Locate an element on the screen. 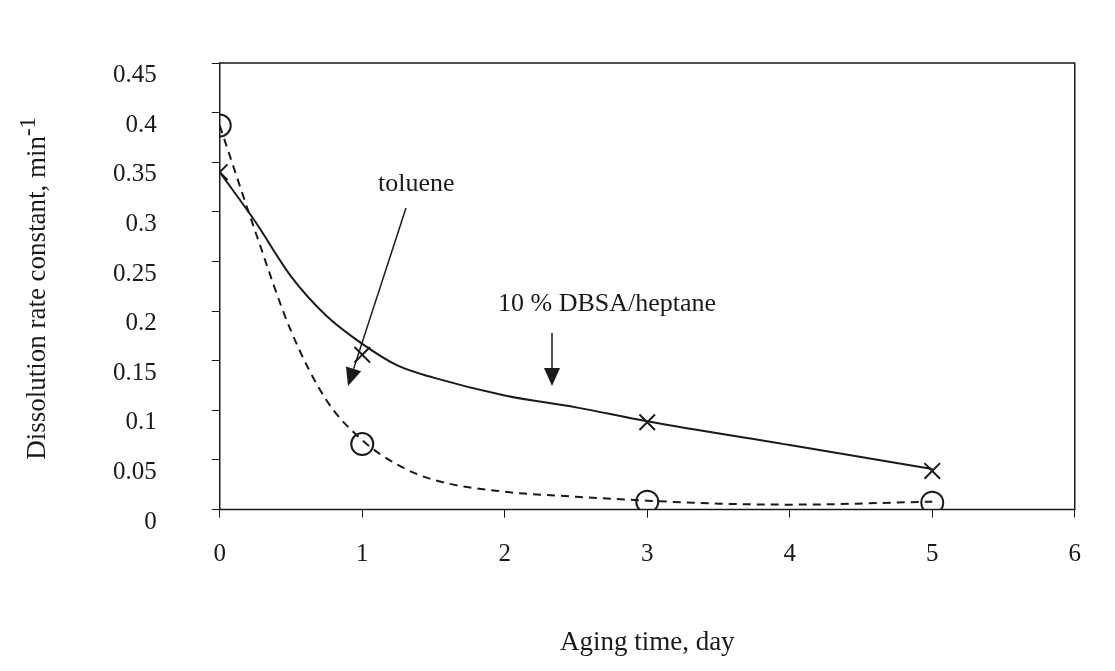  x-tick-label: 3 is located at coordinates (647, 553).